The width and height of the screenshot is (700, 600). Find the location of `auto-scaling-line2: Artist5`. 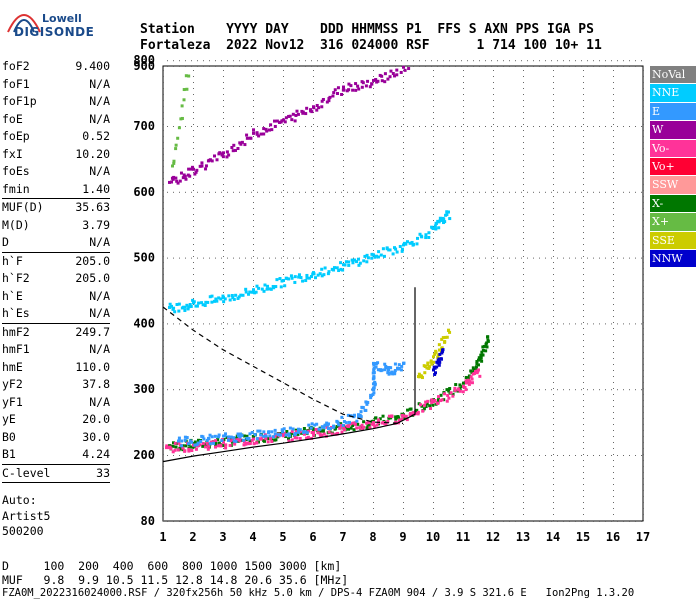

auto-scaling-line2: Artist5 is located at coordinates (26, 515).